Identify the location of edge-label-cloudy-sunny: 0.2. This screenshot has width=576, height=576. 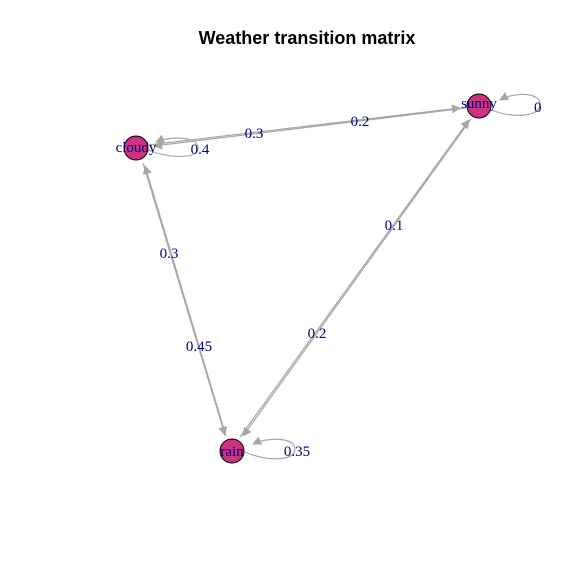
(360, 122).